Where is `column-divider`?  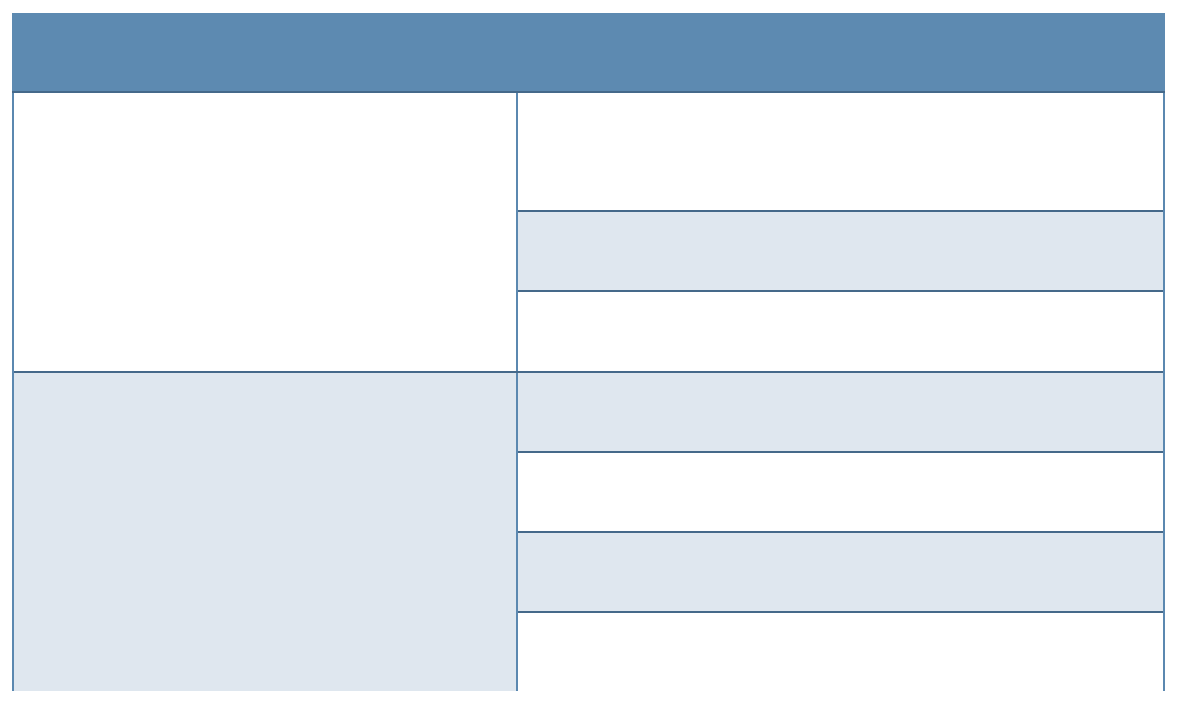
column-divider is located at coordinates (517, 392).